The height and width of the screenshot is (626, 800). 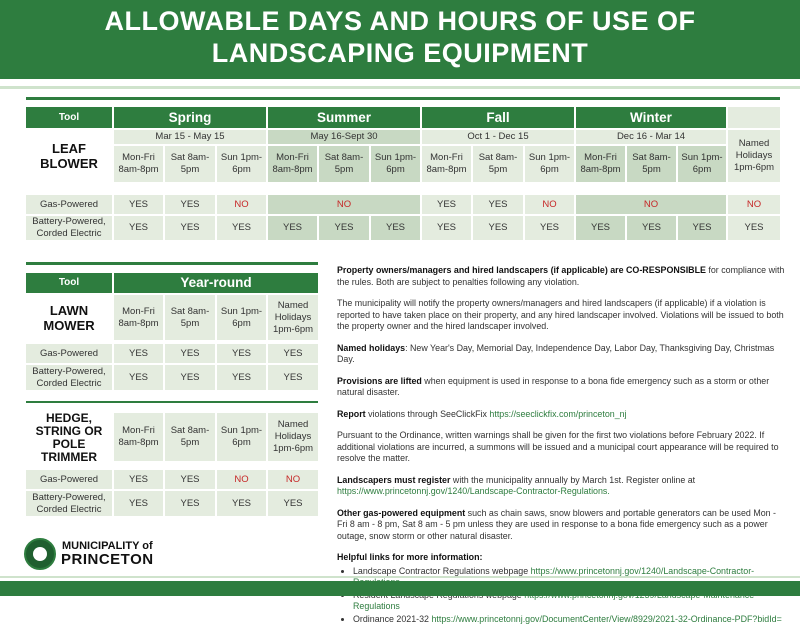 I want to click on helpful-links-title: Helpful links for more information:, so click(x=562, y=558).